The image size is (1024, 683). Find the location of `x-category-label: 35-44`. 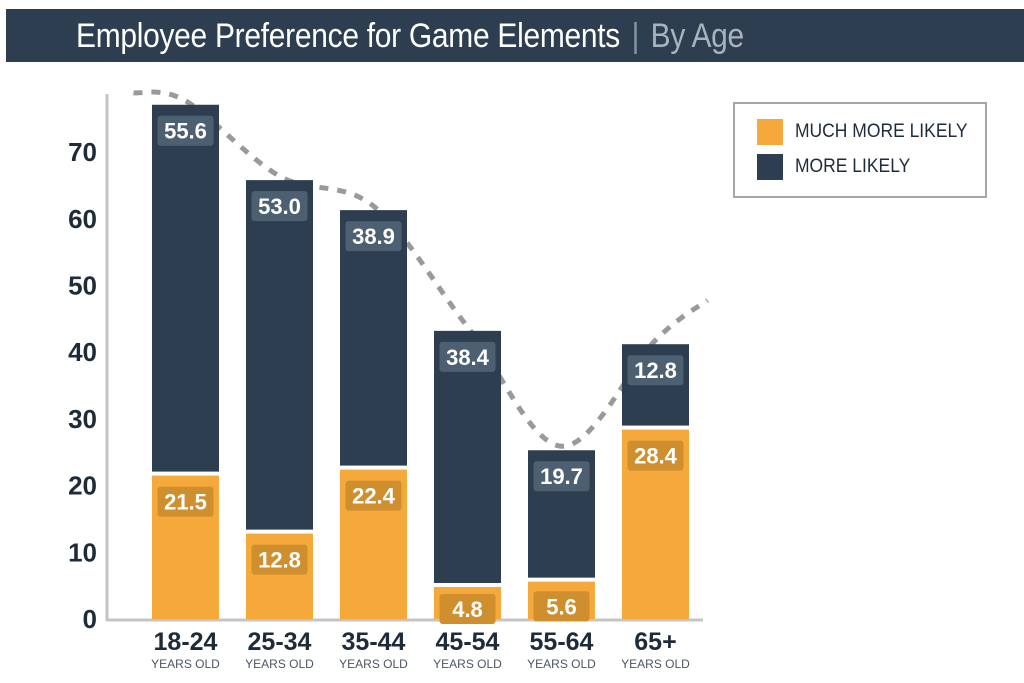

x-category-label: 35-44 is located at coordinates (374, 642).